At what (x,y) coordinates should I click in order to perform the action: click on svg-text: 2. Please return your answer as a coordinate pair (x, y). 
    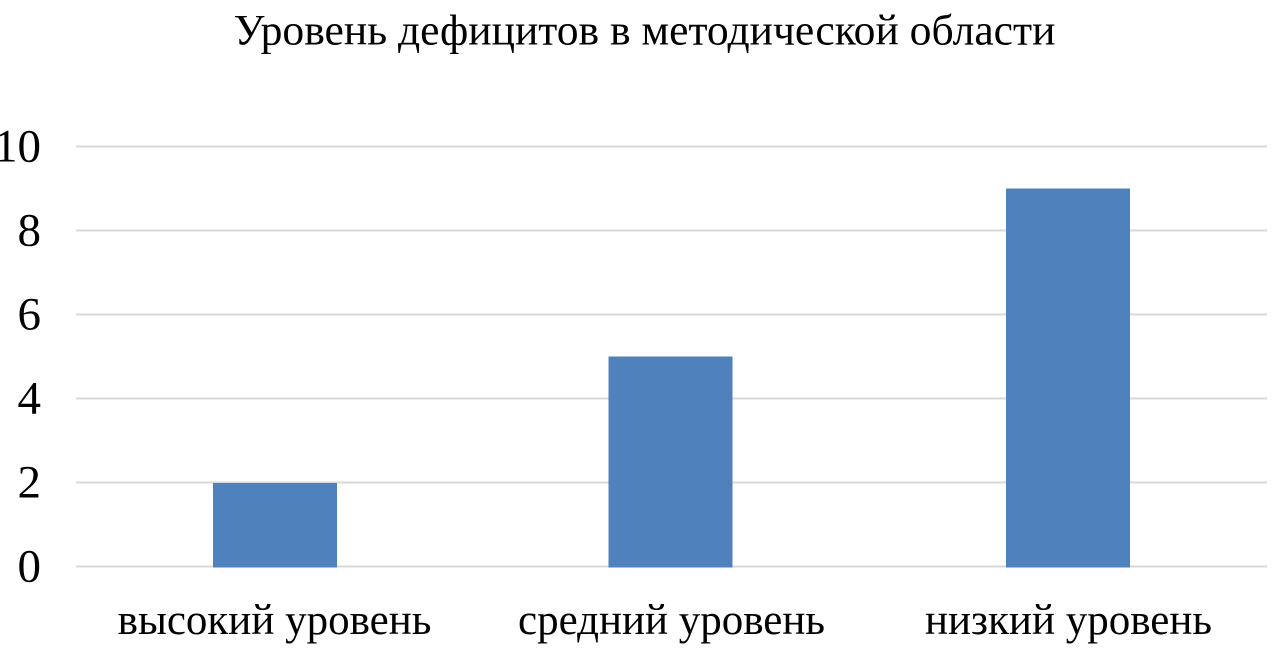
    Looking at the image, I should click on (30, 483).